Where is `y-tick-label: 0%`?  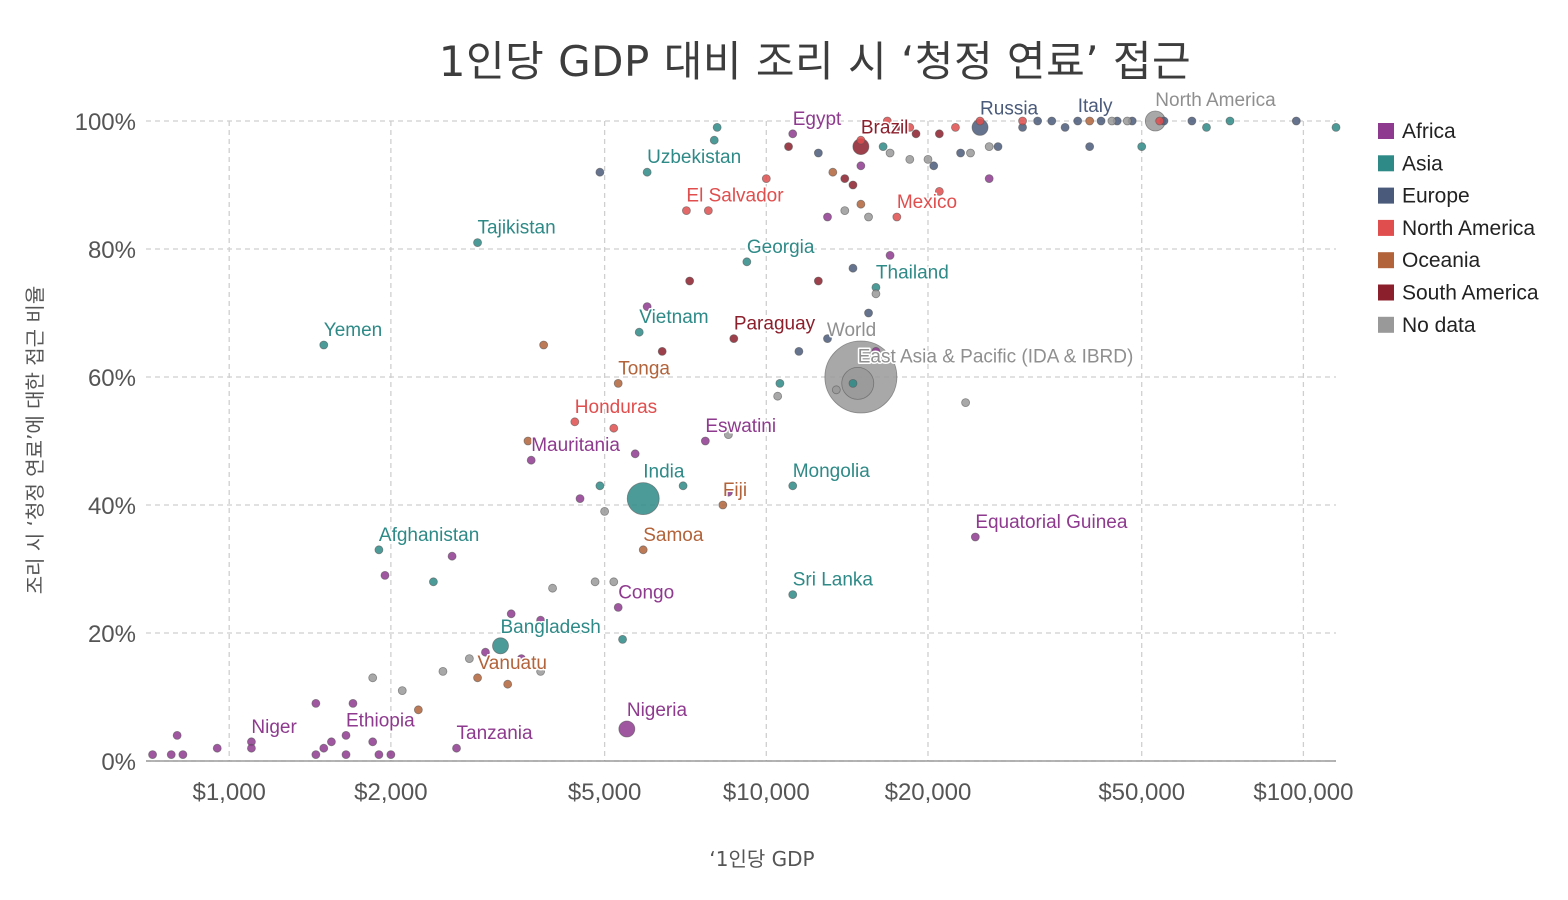 y-tick-label: 0% is located at coordinates (118, 762).